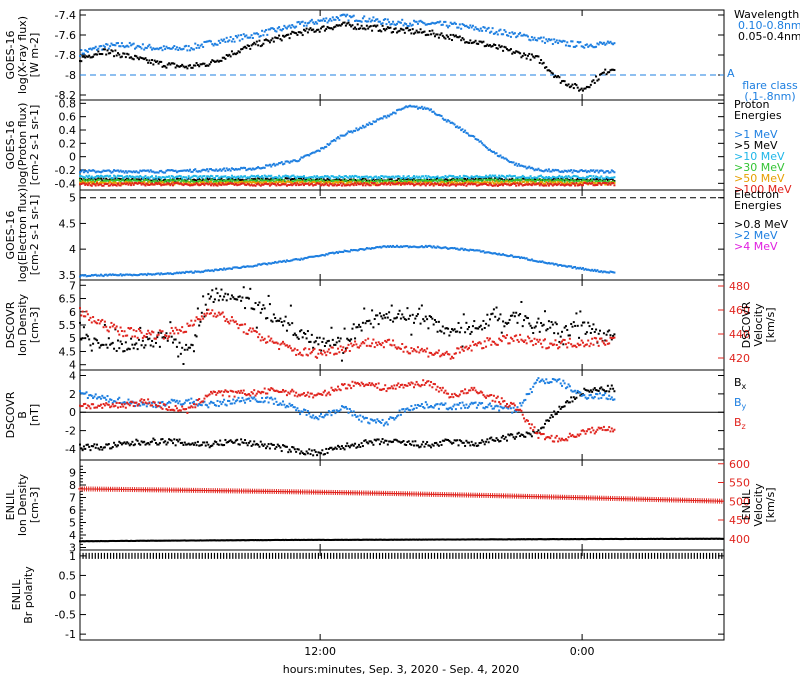 This screenshot has width=800, height=680. Describe the element at coordinates (758, 205) in the screenshot. I see `legend-title: Energies` at that location.